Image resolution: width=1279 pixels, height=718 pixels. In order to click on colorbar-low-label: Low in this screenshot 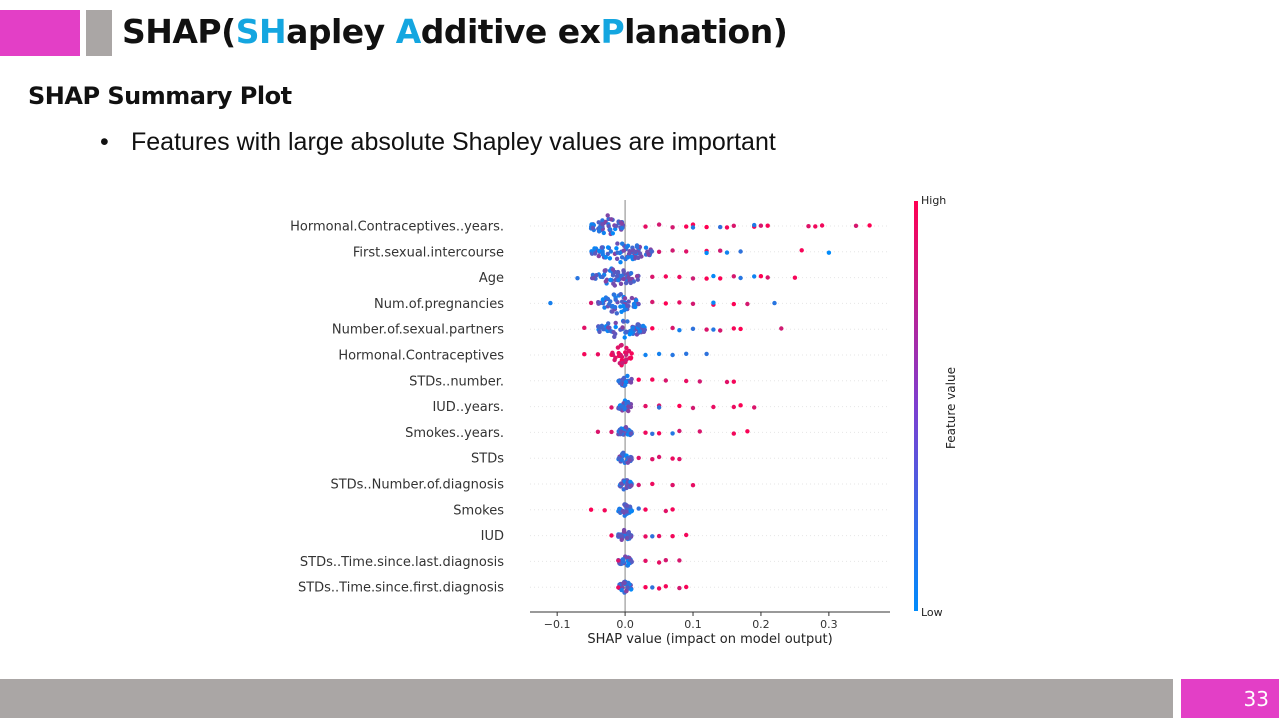, I will do `click(932, 612)`.